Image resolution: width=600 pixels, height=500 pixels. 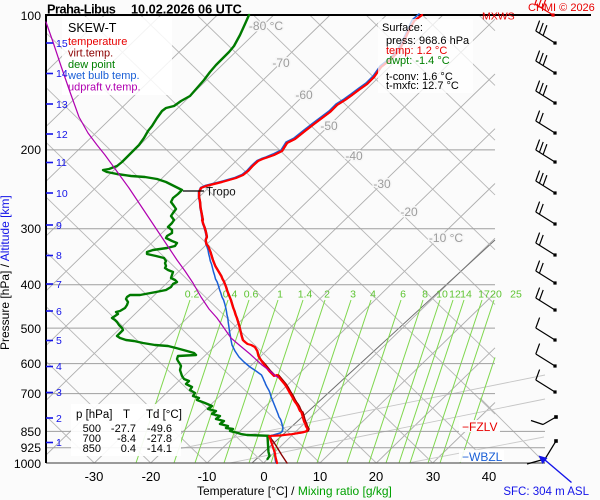 I want to click on svg-text: -14.1, so click(x=159, y=449).